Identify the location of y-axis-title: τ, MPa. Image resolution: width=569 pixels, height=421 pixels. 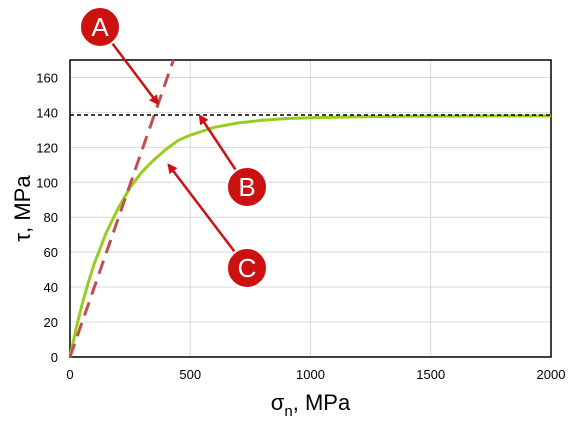
(22, 208).